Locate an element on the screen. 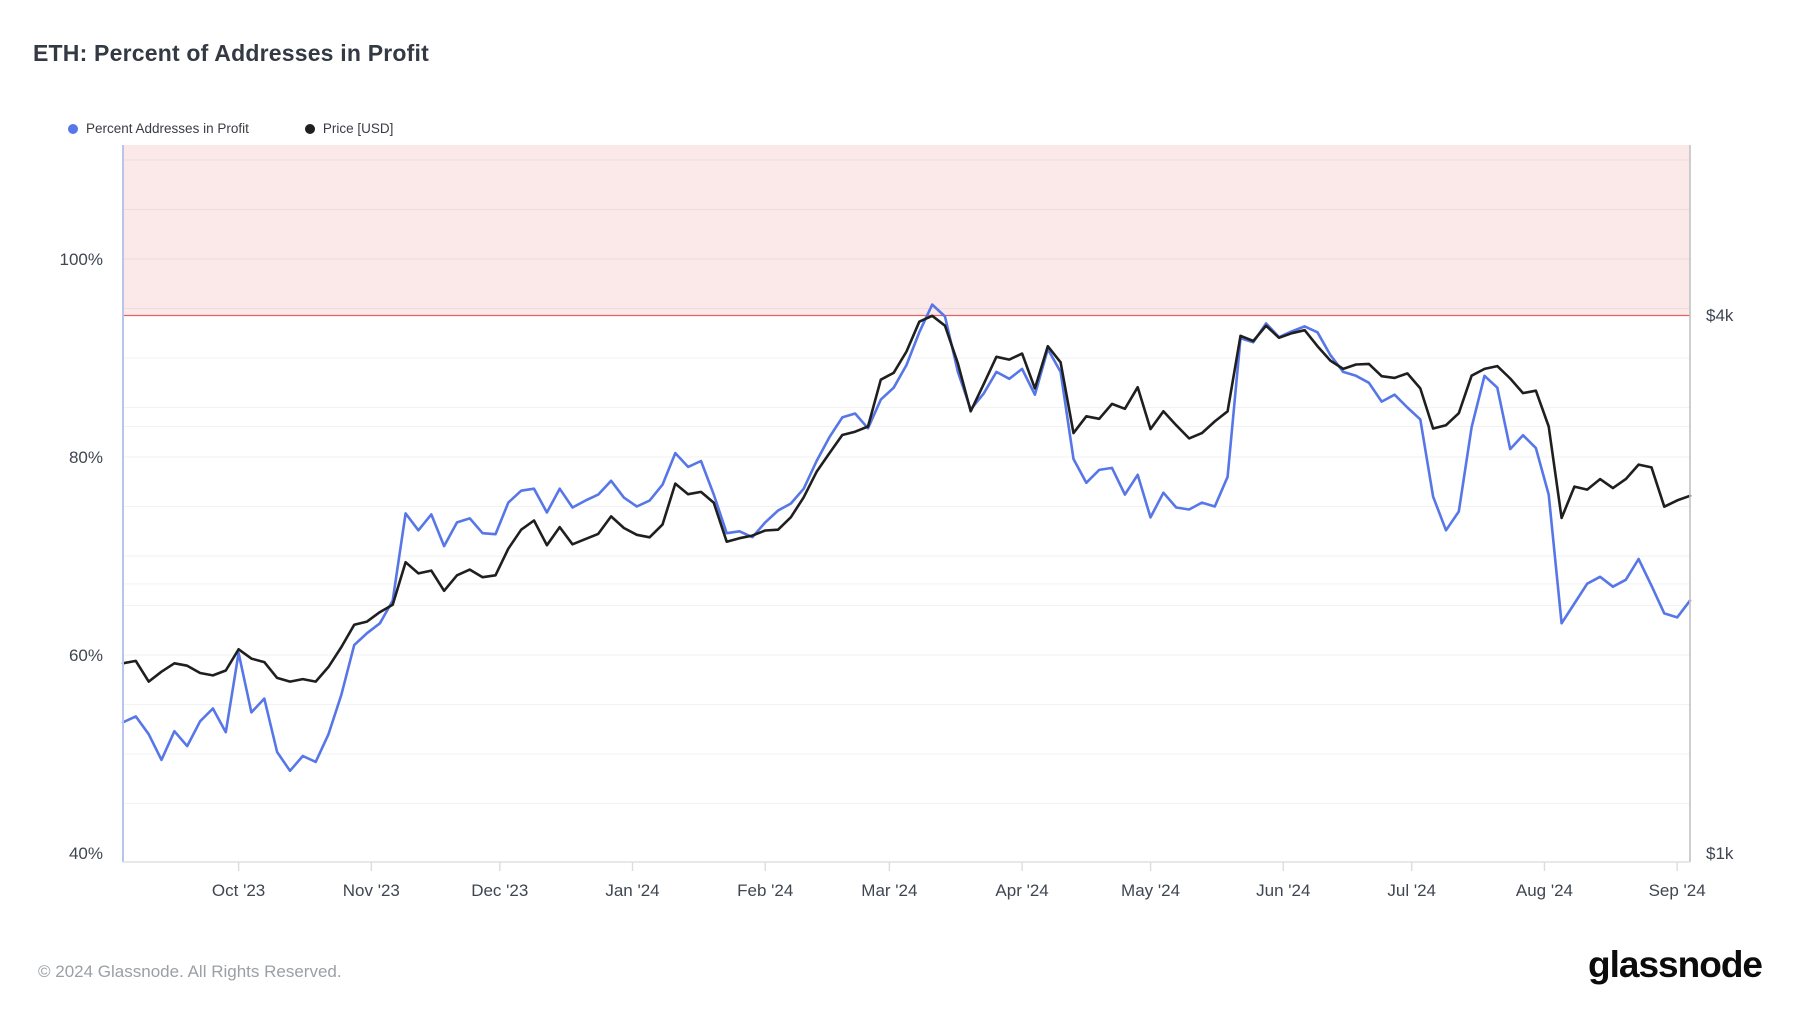  svg-text: Dec '23 is located at coordinates (499, 890).